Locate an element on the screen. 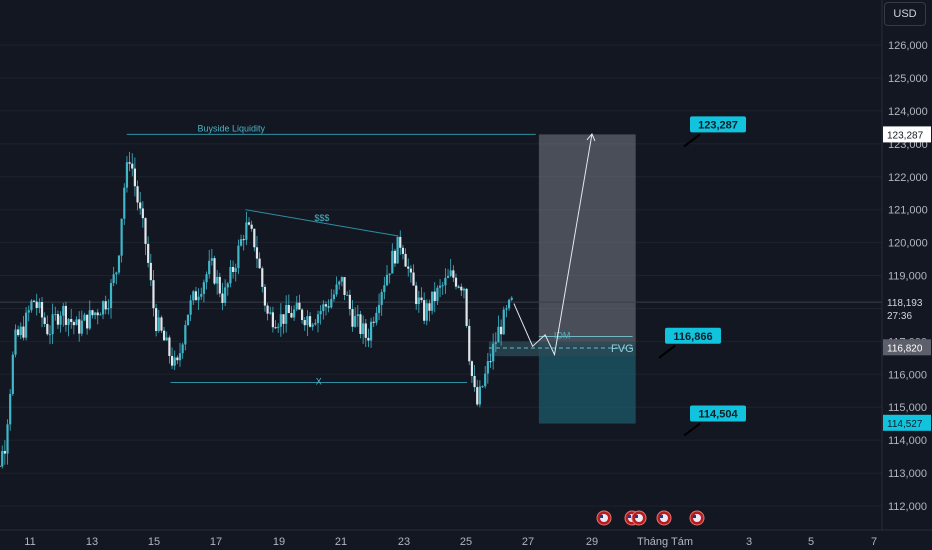 This screenshot has height=550, width=932. x-tick-label: 13 is located at coordinates (92, 542).